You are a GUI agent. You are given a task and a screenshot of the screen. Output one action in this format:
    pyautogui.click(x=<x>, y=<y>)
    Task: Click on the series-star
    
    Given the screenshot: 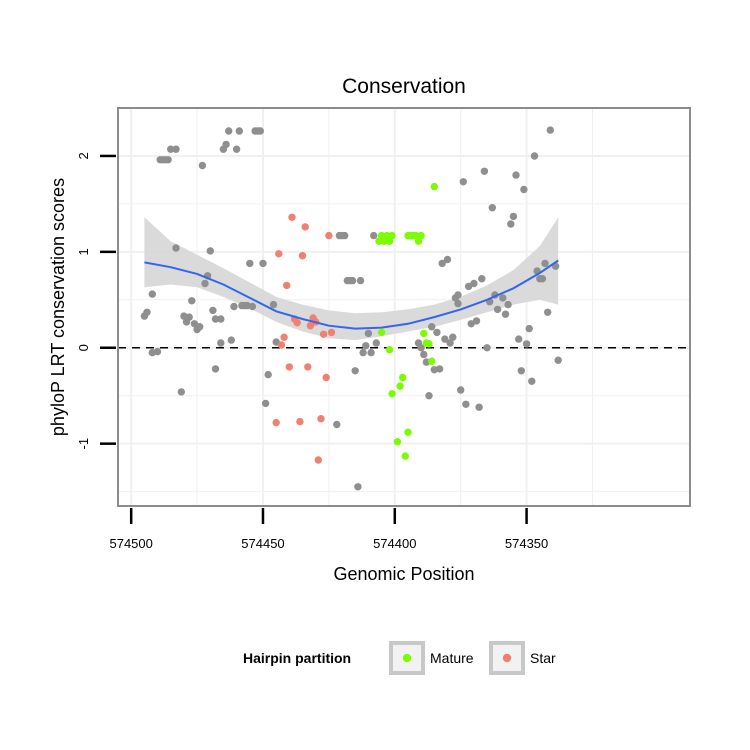 What is the action you would take?
    pyautogui.click(x=304, y=338)
    